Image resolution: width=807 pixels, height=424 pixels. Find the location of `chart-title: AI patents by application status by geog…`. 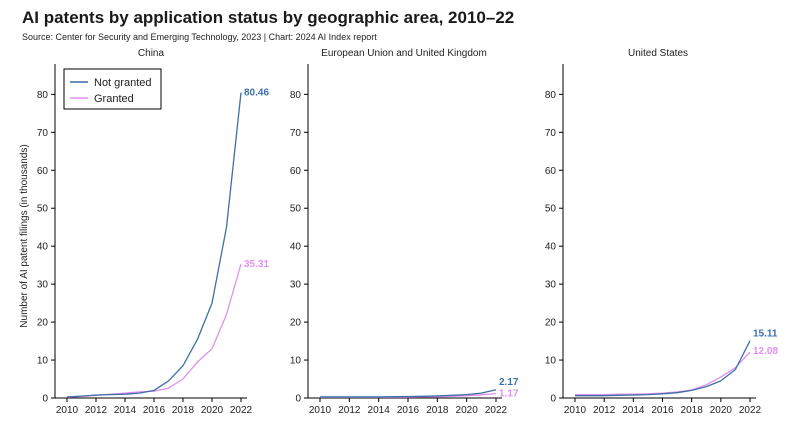

chart-title: AI patents by application status by geog… is located at coordinates (268, 17).